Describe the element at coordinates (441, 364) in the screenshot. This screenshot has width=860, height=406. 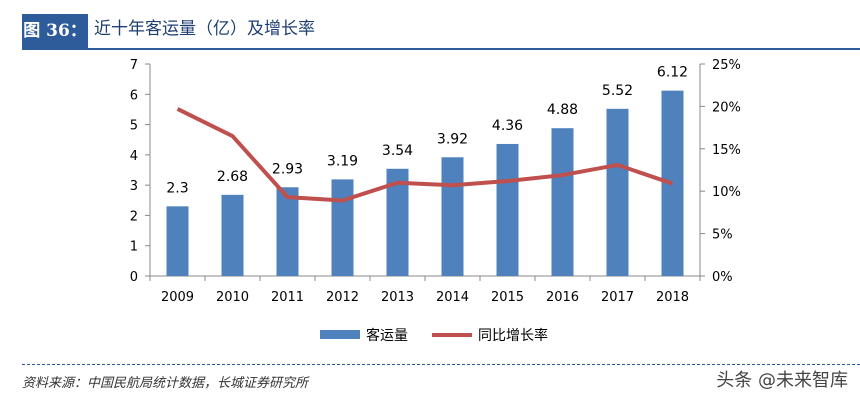
I see `divider` at that location.